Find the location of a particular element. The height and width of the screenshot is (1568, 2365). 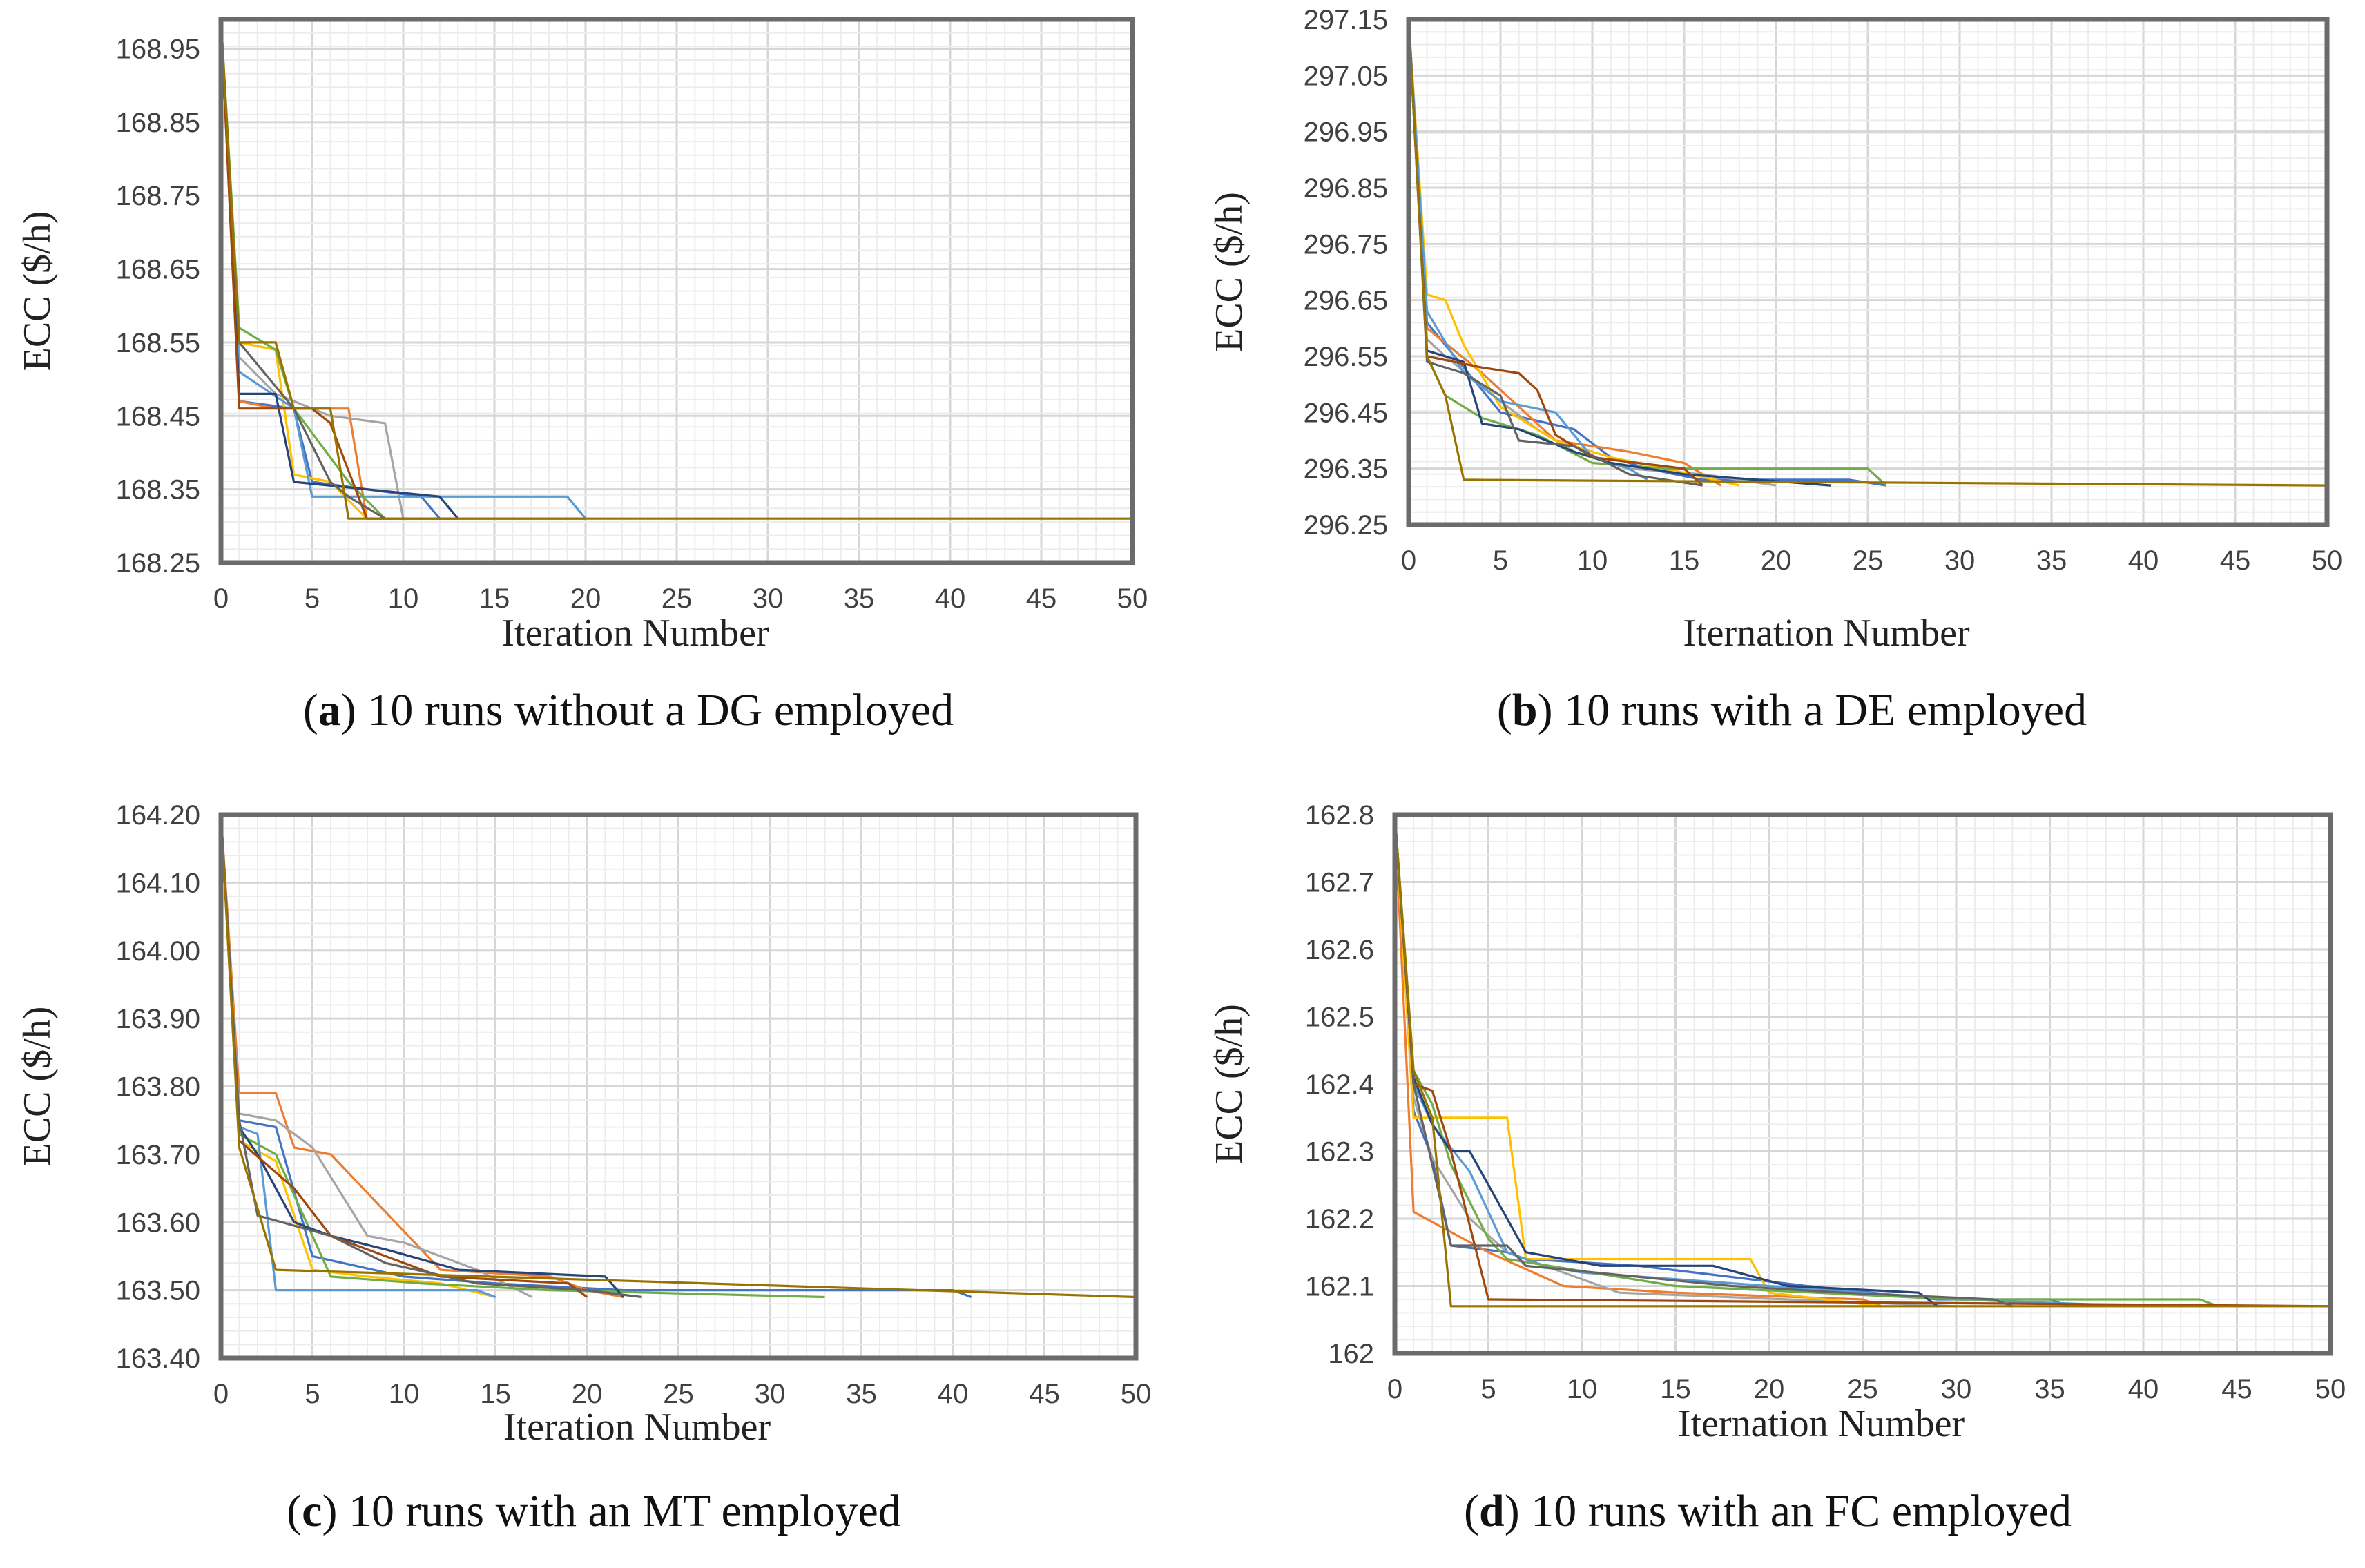

y-tick-label: 168.75 is located at coordinates (158, 196).